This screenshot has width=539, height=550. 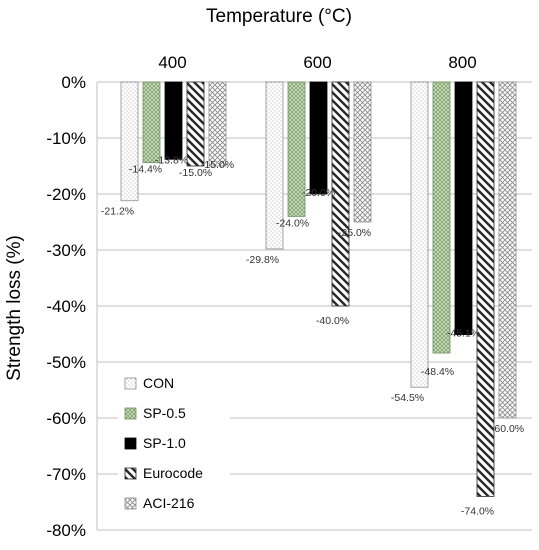 I want to click on category-label: 400, so click(x=172, y=62).